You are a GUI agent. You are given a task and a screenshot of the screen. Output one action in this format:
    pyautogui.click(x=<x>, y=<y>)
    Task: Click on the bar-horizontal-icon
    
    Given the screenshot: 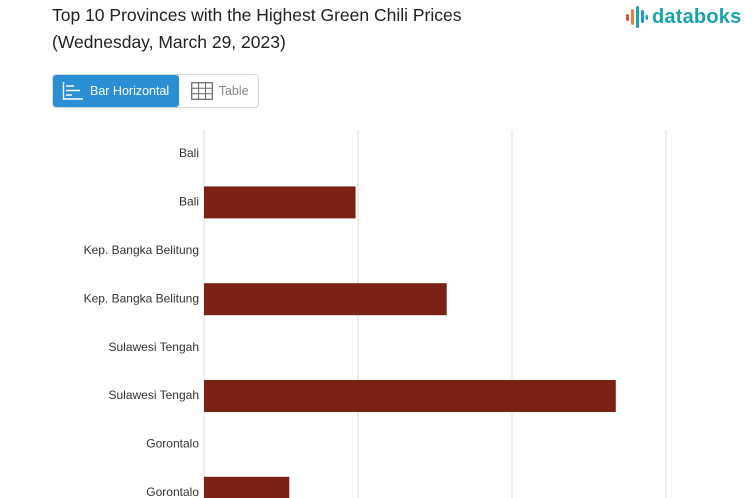 What is the action you would take?
    pyautogui.click(x=72, y=91)
    